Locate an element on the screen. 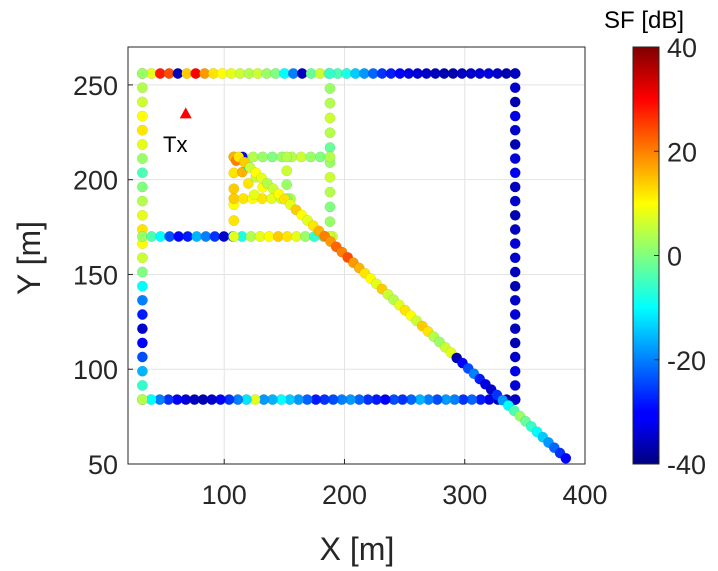  x-axis-label: X [m] is located at coordinates (357, 549).